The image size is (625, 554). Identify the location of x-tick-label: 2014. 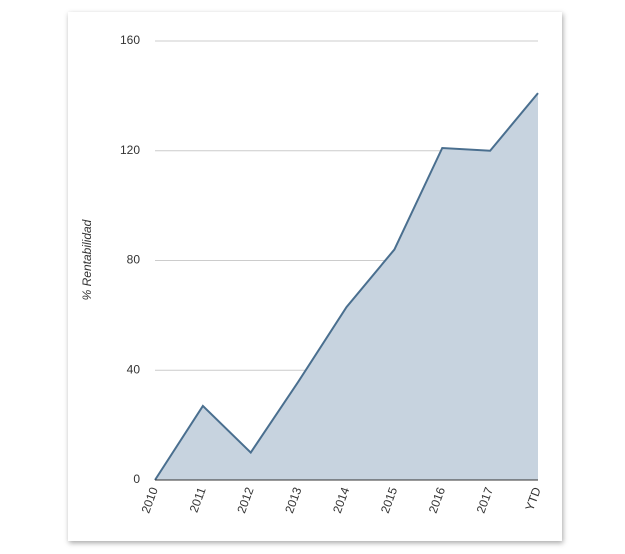
(341, 500).